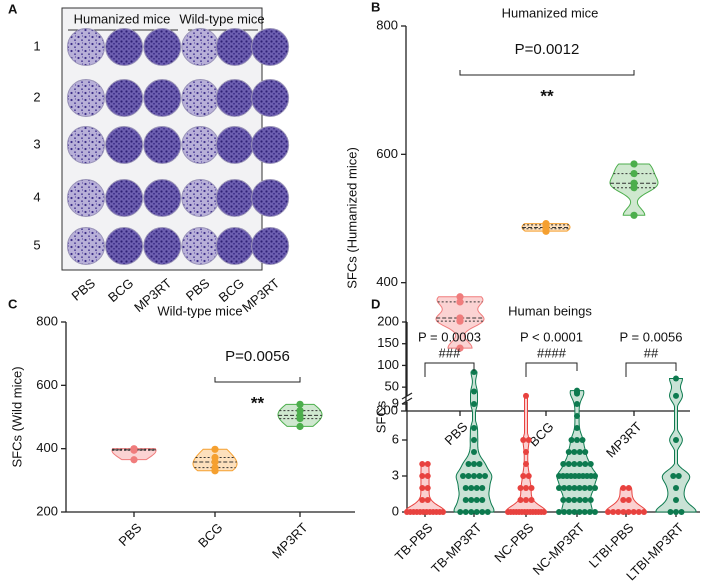  Describe the element at coordinates (84, 289) in the screenshot. I see `column-label: PBS` at that location.